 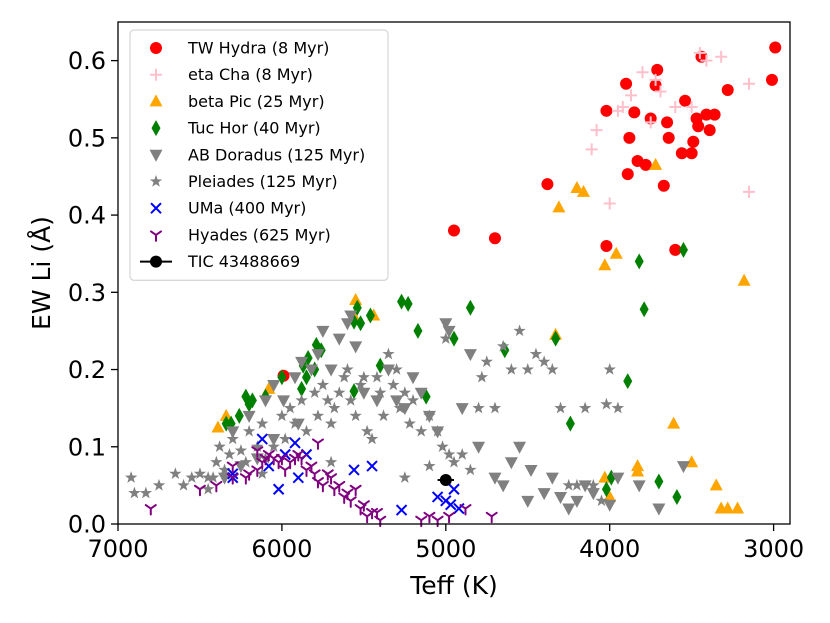 What do you see at coordinates (609, 549) in the screenshot?
I see `x-tick-label: 4000` at bounding box center [609, 549].